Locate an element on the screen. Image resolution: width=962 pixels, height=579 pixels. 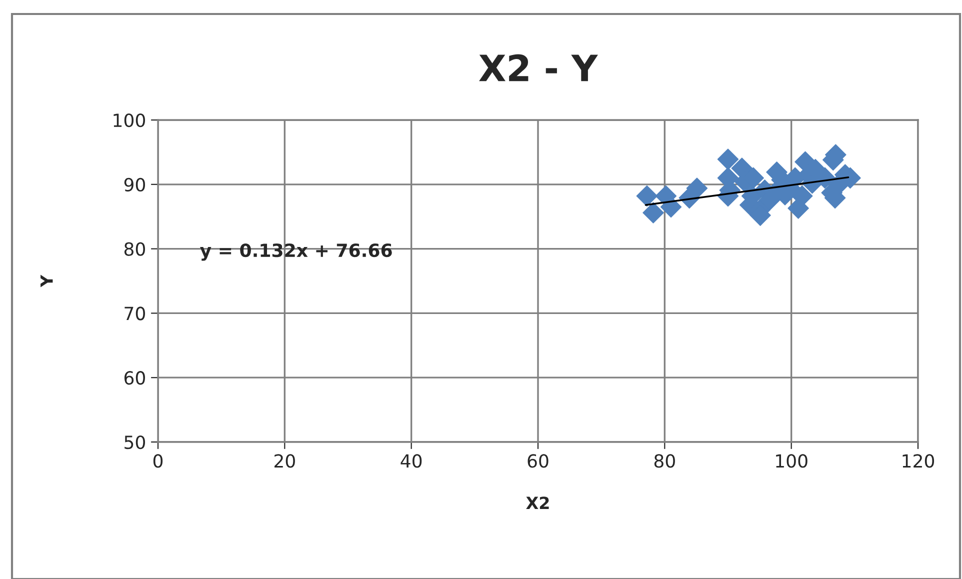
y-tick-label: 70 is located at coordinates (134, 313).